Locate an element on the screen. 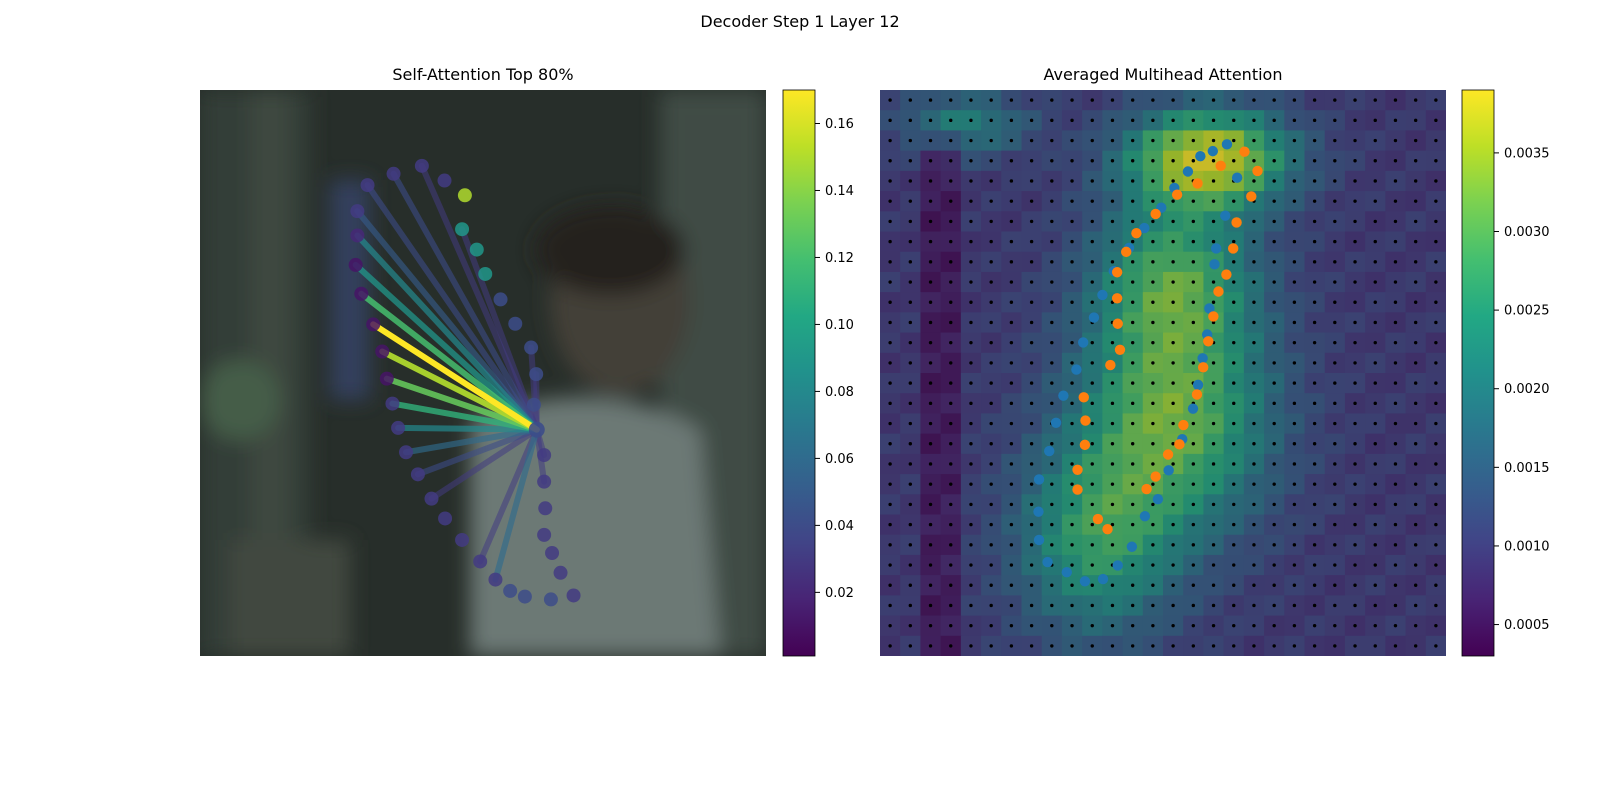 Image resolution: width=1600 pixels, height=800 pixels. colorbar-tick-label: 0.04 is located at coordinates (839, 526).